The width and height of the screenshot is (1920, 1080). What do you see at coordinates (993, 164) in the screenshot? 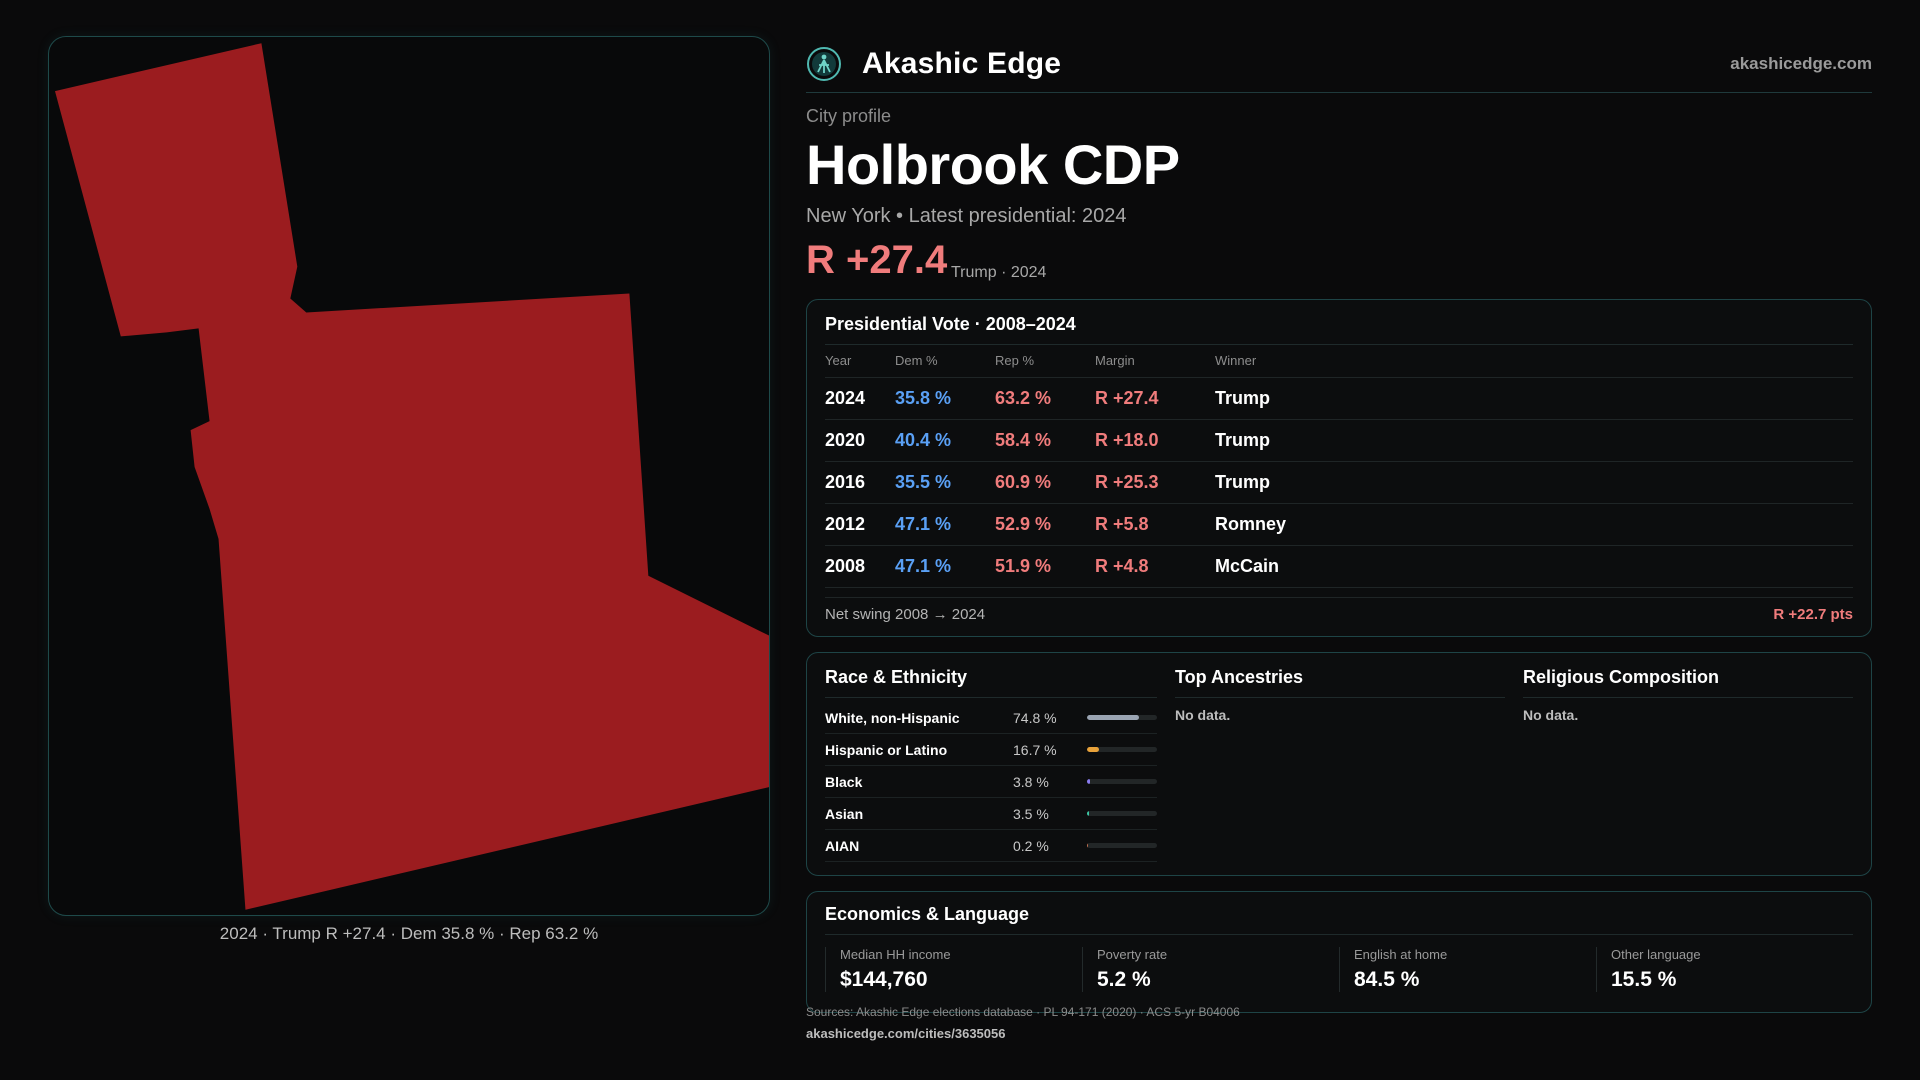
I see `page-title: Holbrook CDP` at bounding box center [993, 164].